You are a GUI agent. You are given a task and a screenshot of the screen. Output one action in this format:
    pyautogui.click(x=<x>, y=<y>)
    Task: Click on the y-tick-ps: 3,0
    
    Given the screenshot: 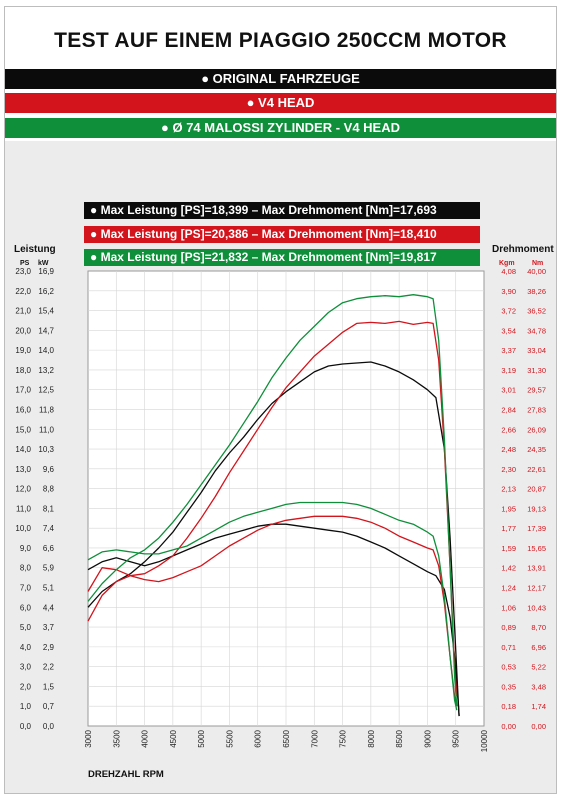 What is the action you would take?
    pyautogui.click(x=26, y=667)
    